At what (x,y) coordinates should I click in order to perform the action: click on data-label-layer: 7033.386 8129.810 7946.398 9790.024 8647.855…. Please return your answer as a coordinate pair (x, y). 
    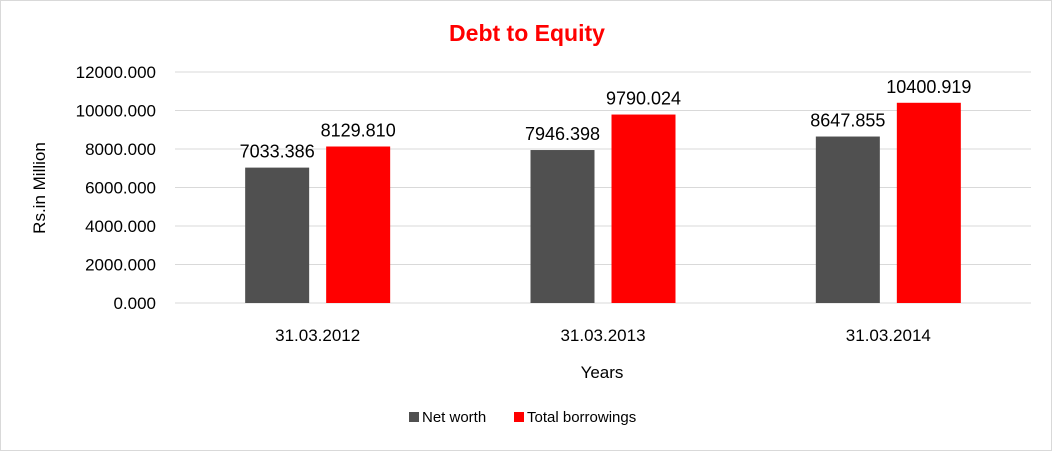
    Looking at the image, I should click on (606, 119).